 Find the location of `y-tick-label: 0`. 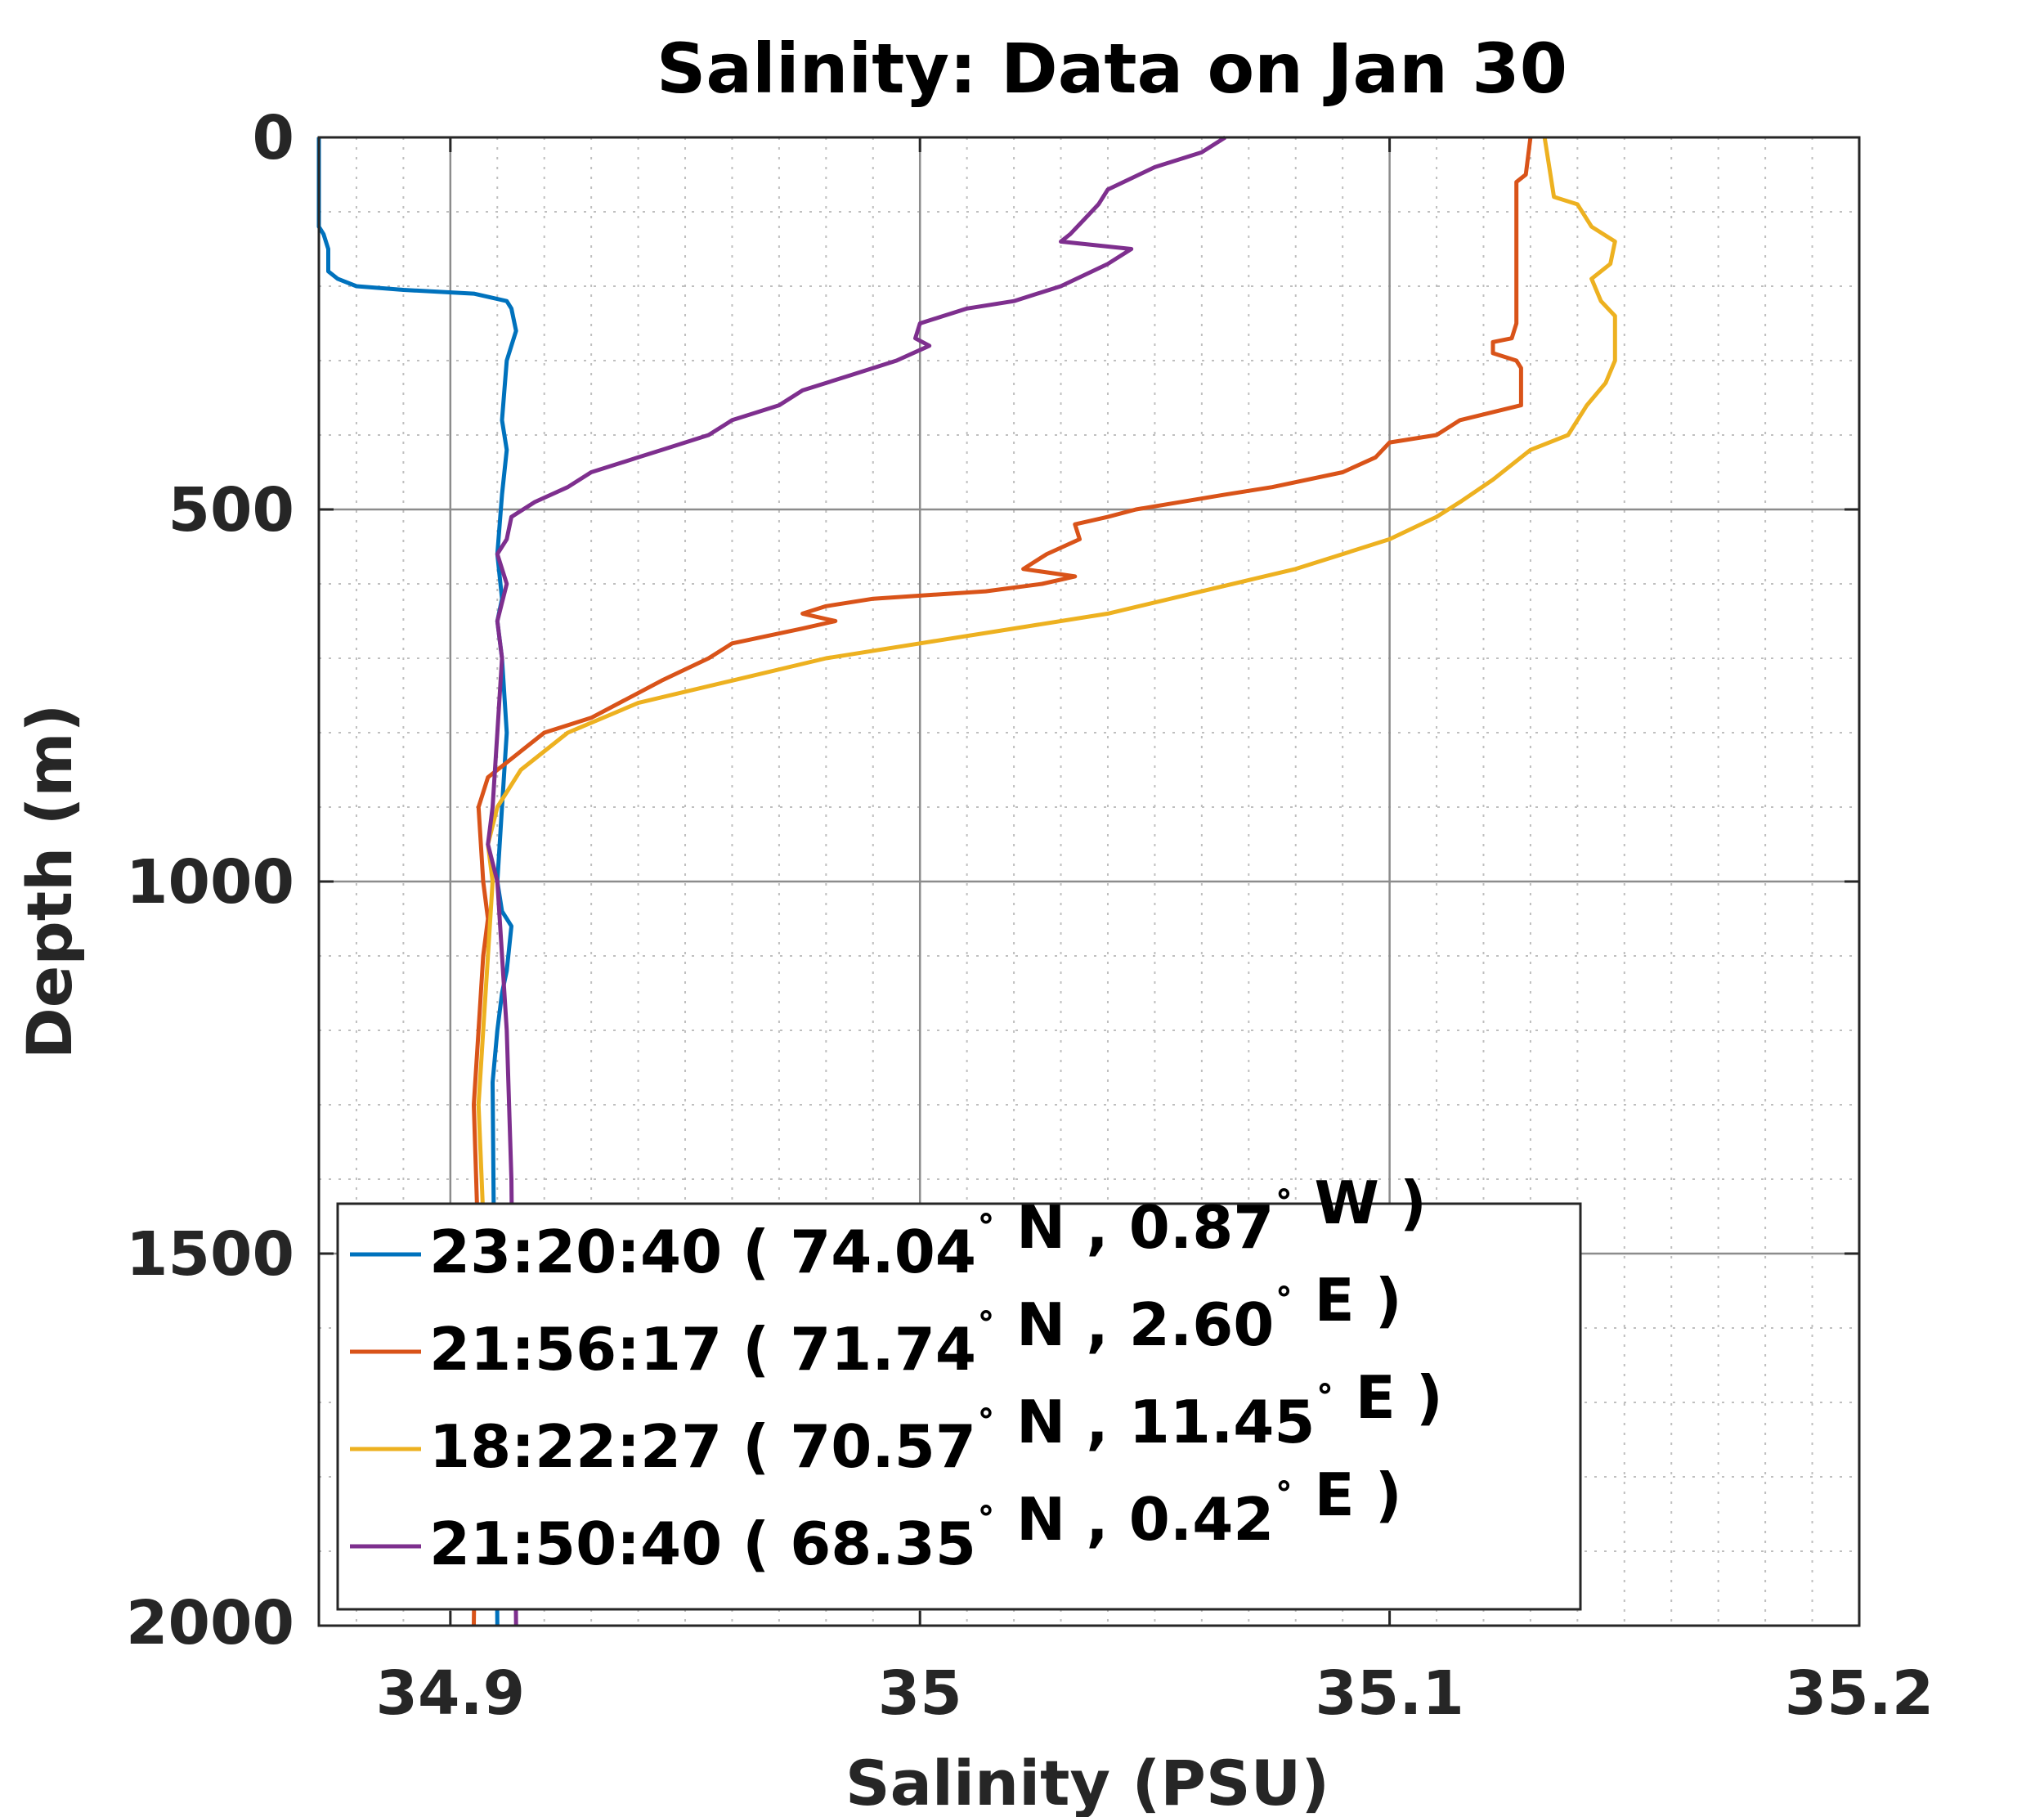

y-tick-label: 0 is located at coordinates (274, 138).